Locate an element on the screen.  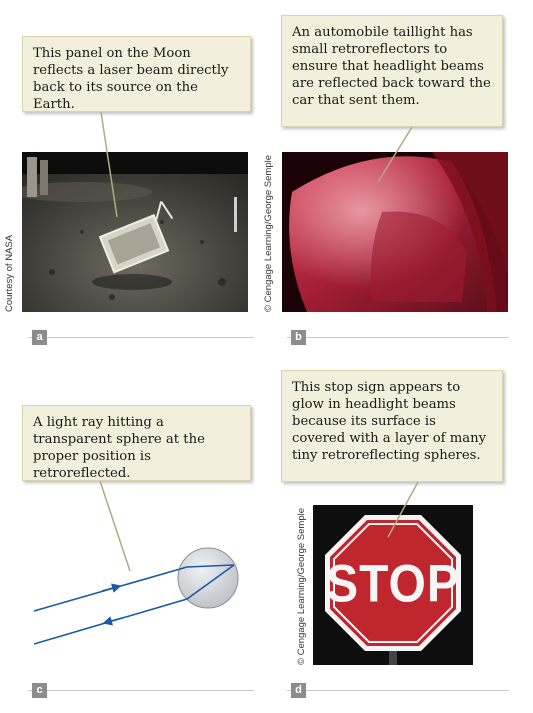
stop-sign-text: STOP is located at coordinates (393, 584).